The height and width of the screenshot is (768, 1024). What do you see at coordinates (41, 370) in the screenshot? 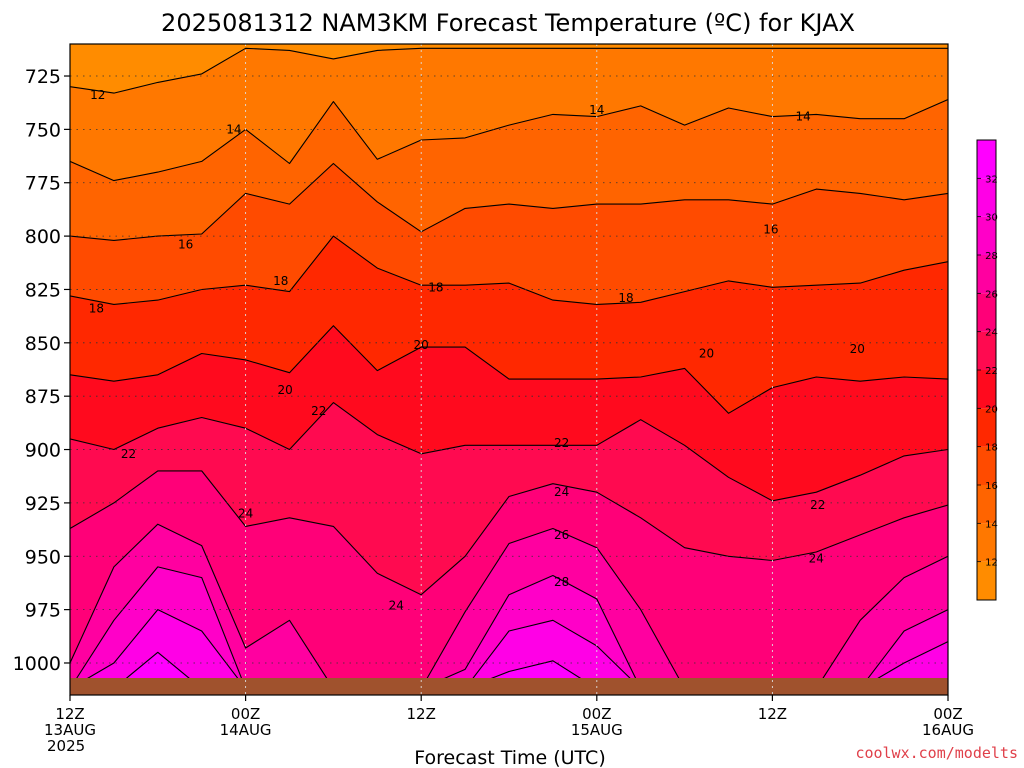
I see `y-axis: 725 750 775 800 825 850 875 900 925 950 975 1000` at bounding box center [41, 370].